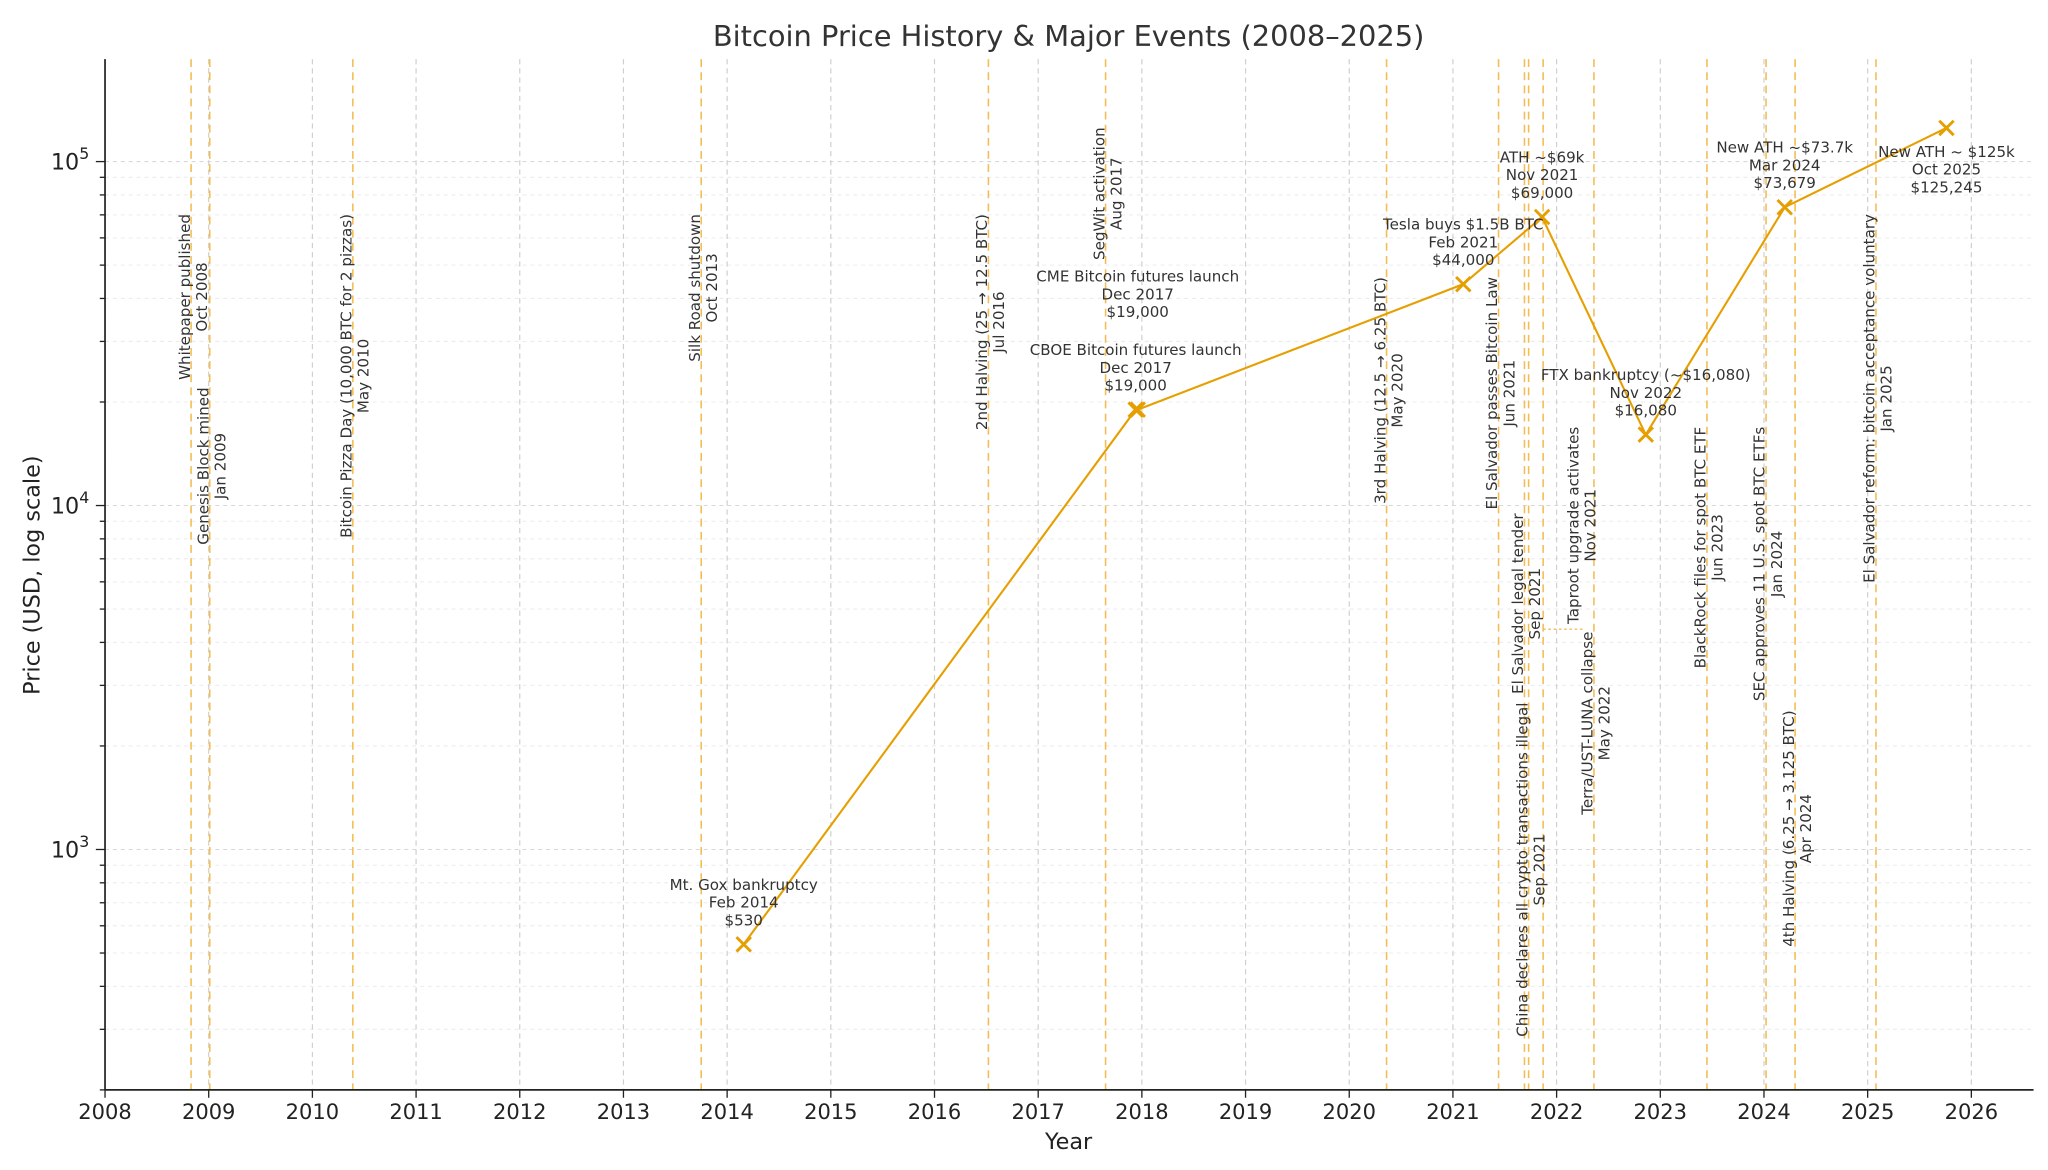 This screenshot has width=2048, height=1170. What do you see at coordinates (1518, 603) in the screenshot?
I see `event-label-title: El Salvador legal tender` at bounding box center [1518, 603].